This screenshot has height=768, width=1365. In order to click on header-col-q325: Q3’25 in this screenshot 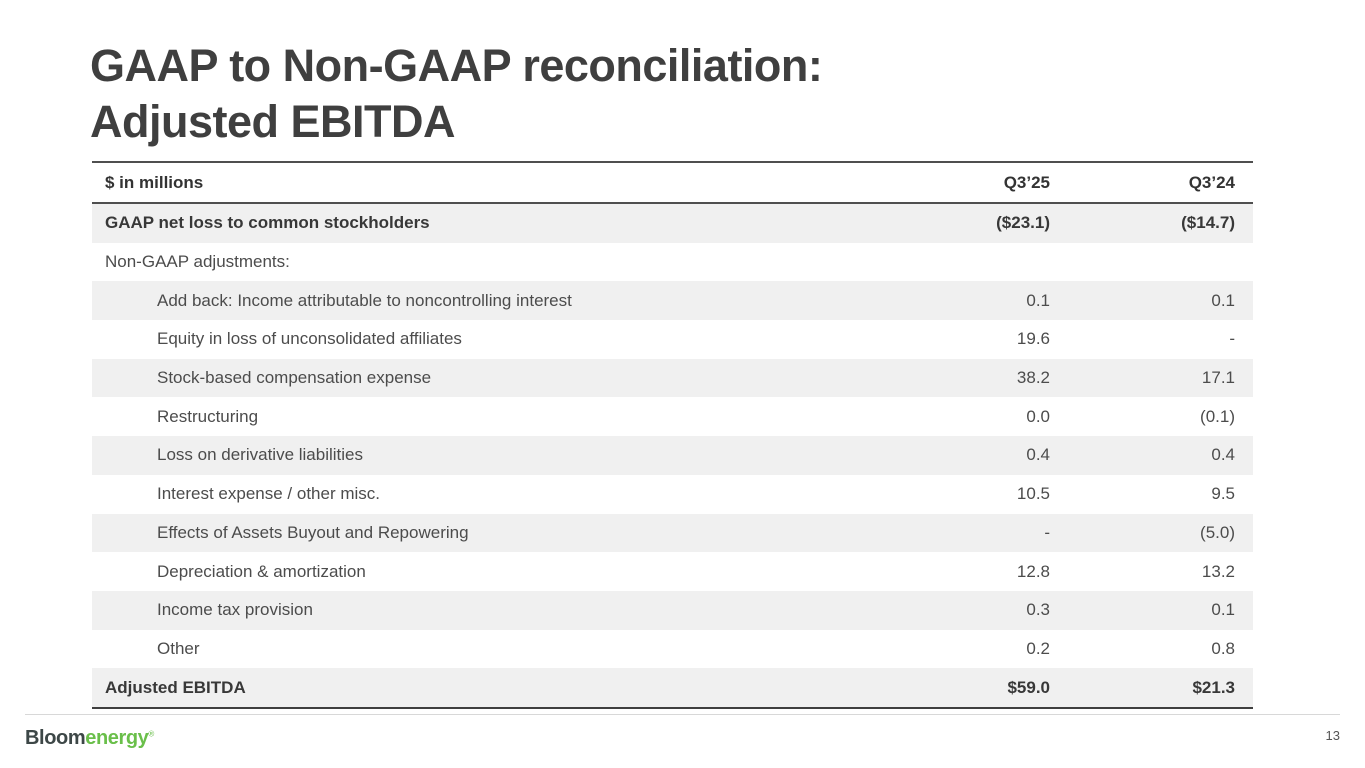, I will do `click(1026, 182)`.